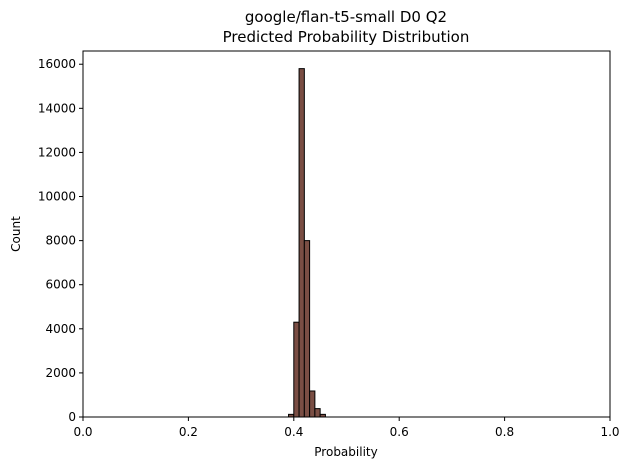 This screenshot has height=470, width=630. Describe the element at coordinates (399, 432) in the screenshot. I see `x-tick-label: 0.6` at that location.